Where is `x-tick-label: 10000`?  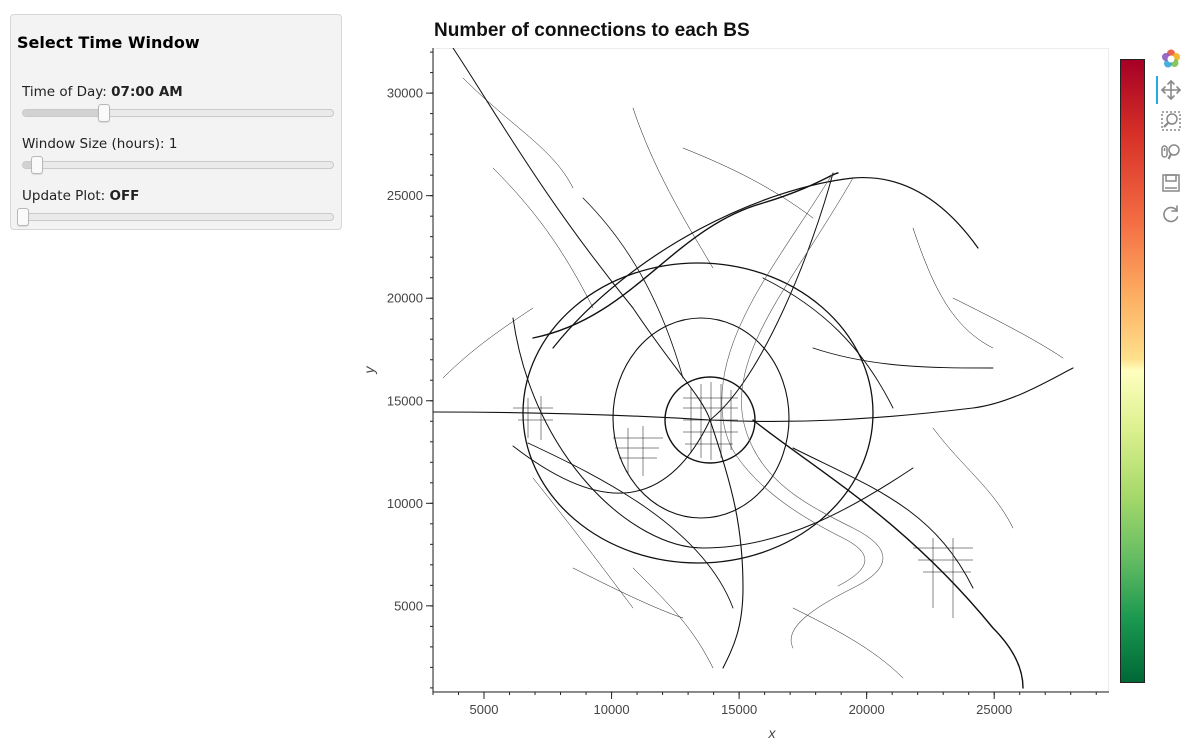 x-tick-label: 10000 is located at coordinates (611, 709).